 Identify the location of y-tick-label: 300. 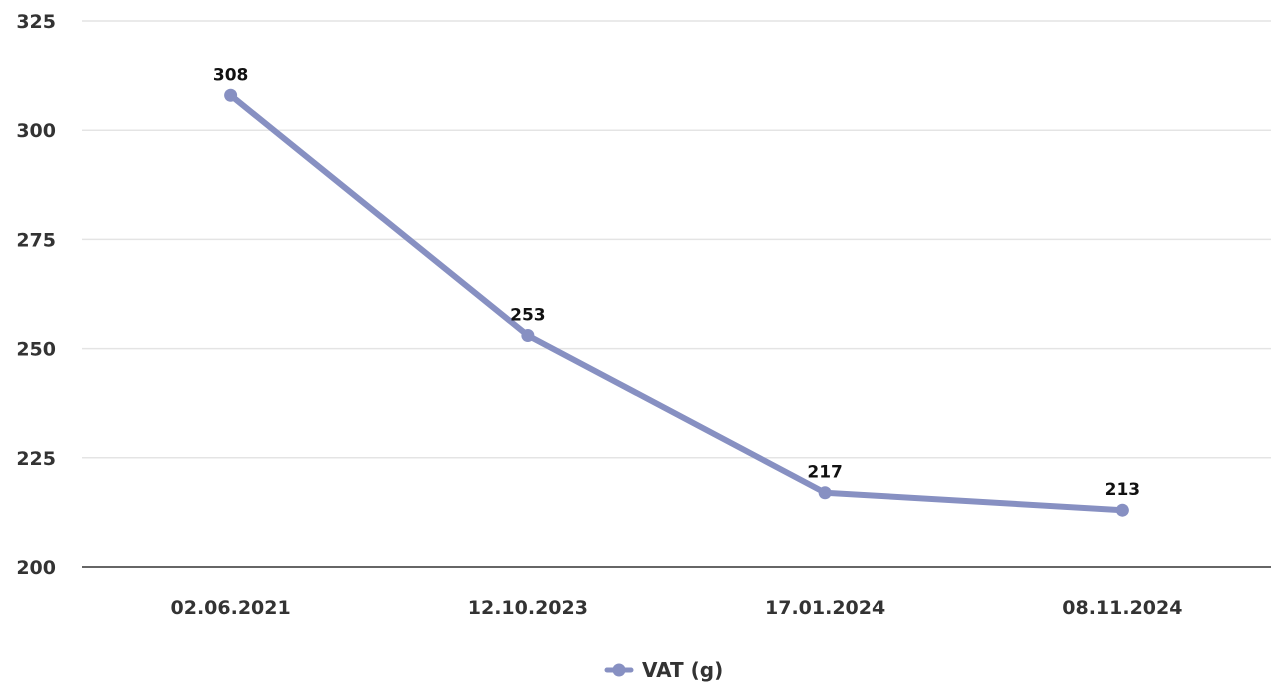
(36, 131).